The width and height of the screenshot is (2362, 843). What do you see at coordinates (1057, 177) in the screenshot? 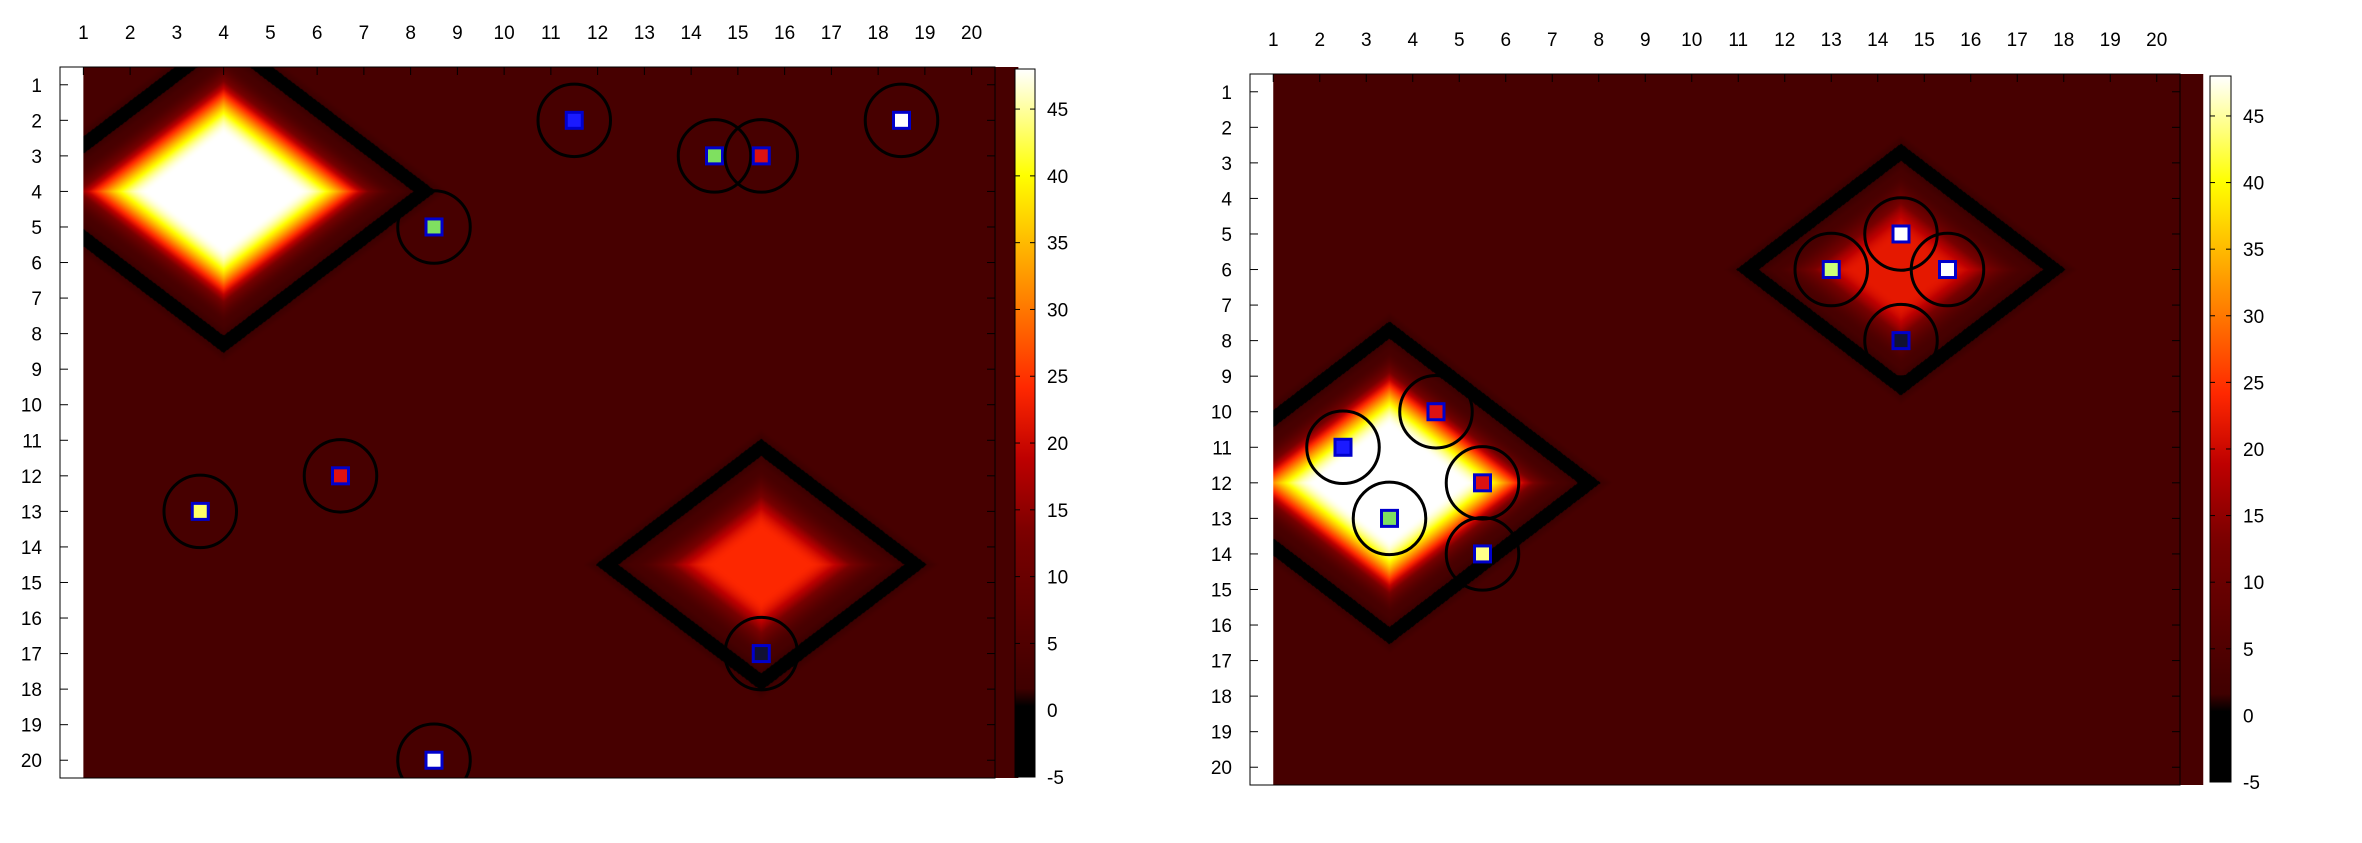
I see `colorbar-tick-label: 40` at bounding box center [1057, 177].